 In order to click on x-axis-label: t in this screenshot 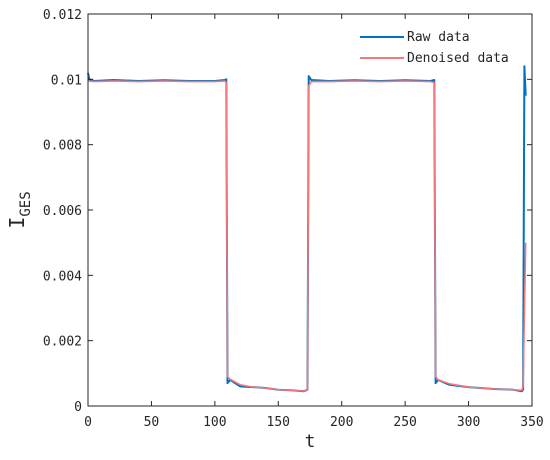, I will do `click(310, 441)`.